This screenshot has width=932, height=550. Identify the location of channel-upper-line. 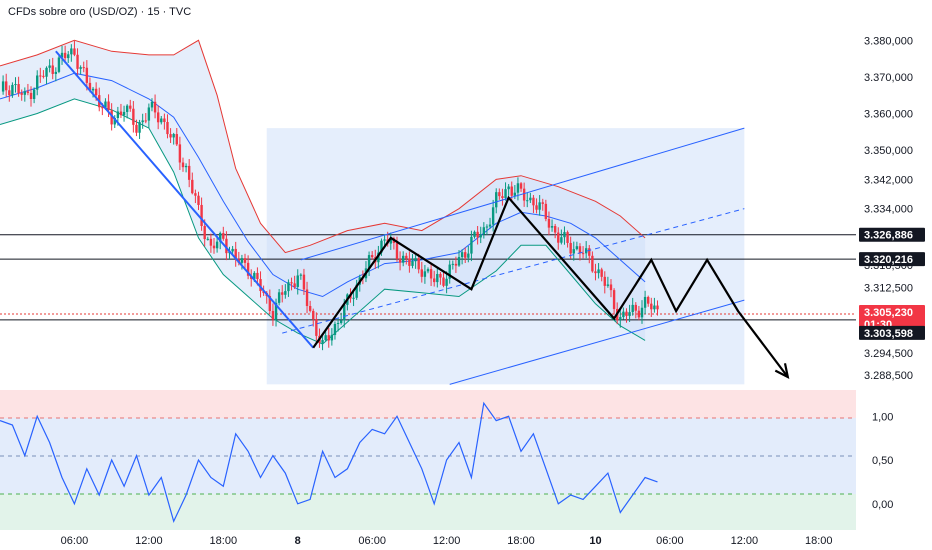
(522, 194).